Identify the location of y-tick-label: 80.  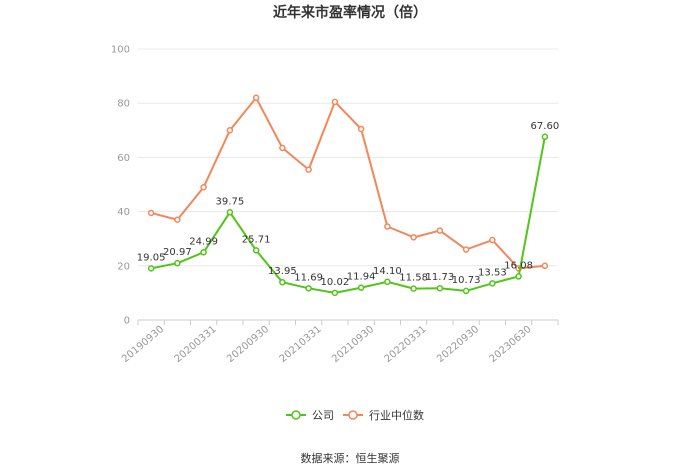
(123, 104).